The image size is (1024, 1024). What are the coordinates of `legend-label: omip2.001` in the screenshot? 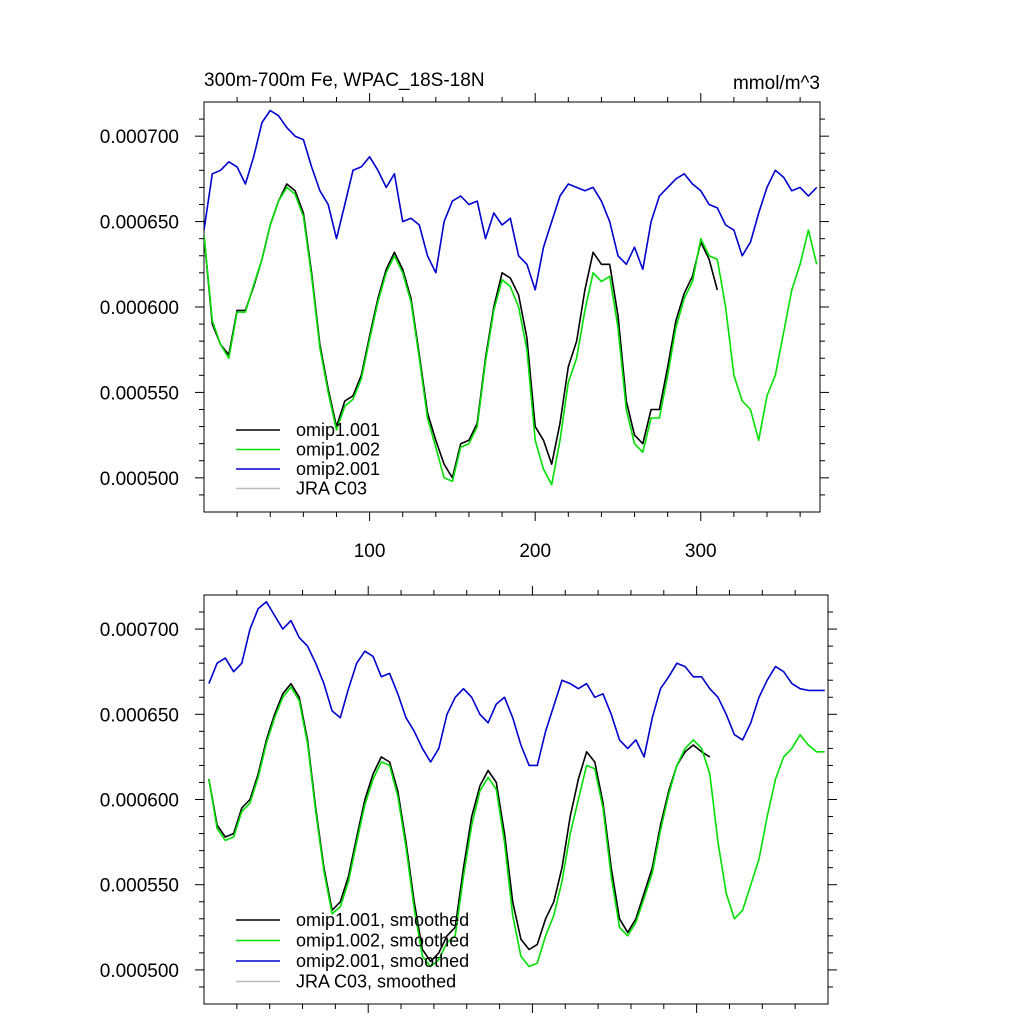 It's located at (338, 469).